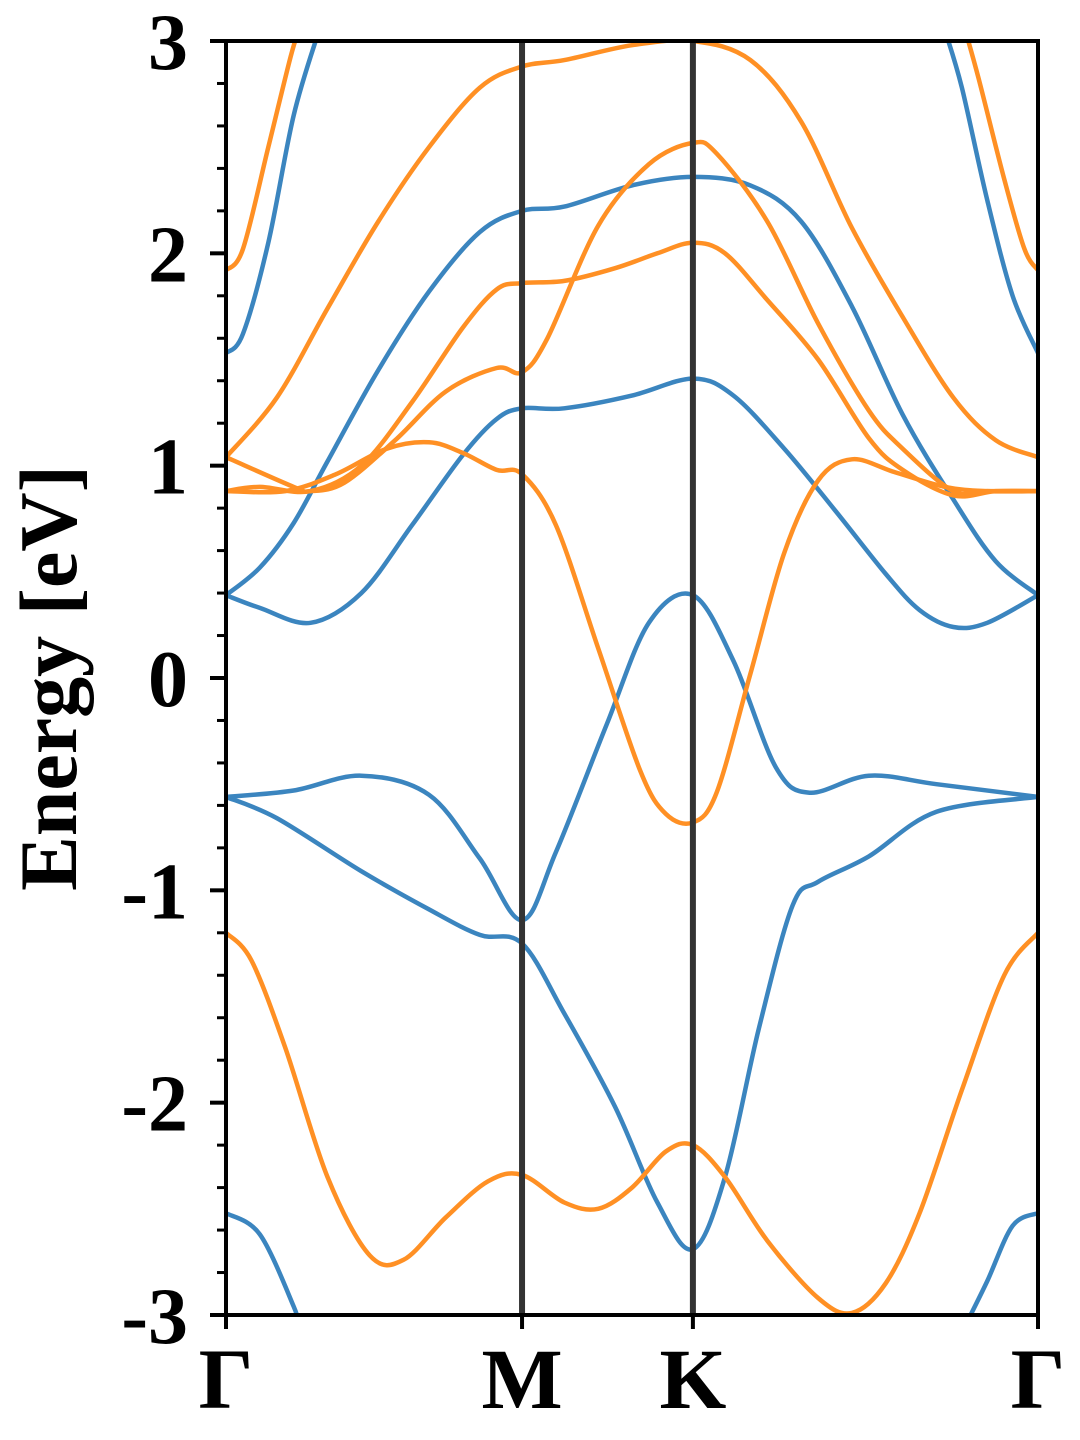  I want to click on y-tick-label: 0, so click(168, 680).